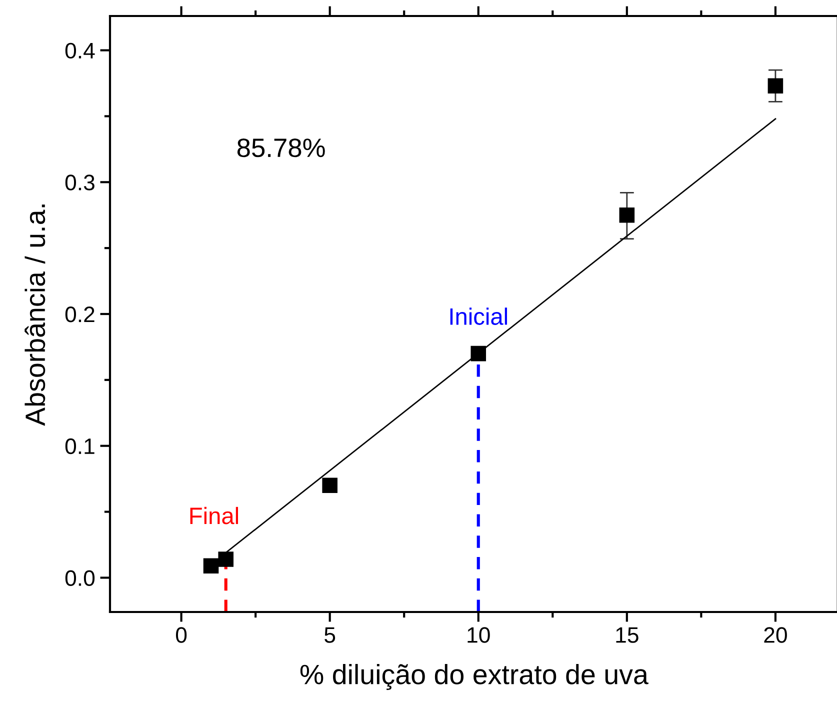 Image resolution: width=837 pixels, height=704 pixels. I want to click on x-tick-label: 15, so click(627, 635).